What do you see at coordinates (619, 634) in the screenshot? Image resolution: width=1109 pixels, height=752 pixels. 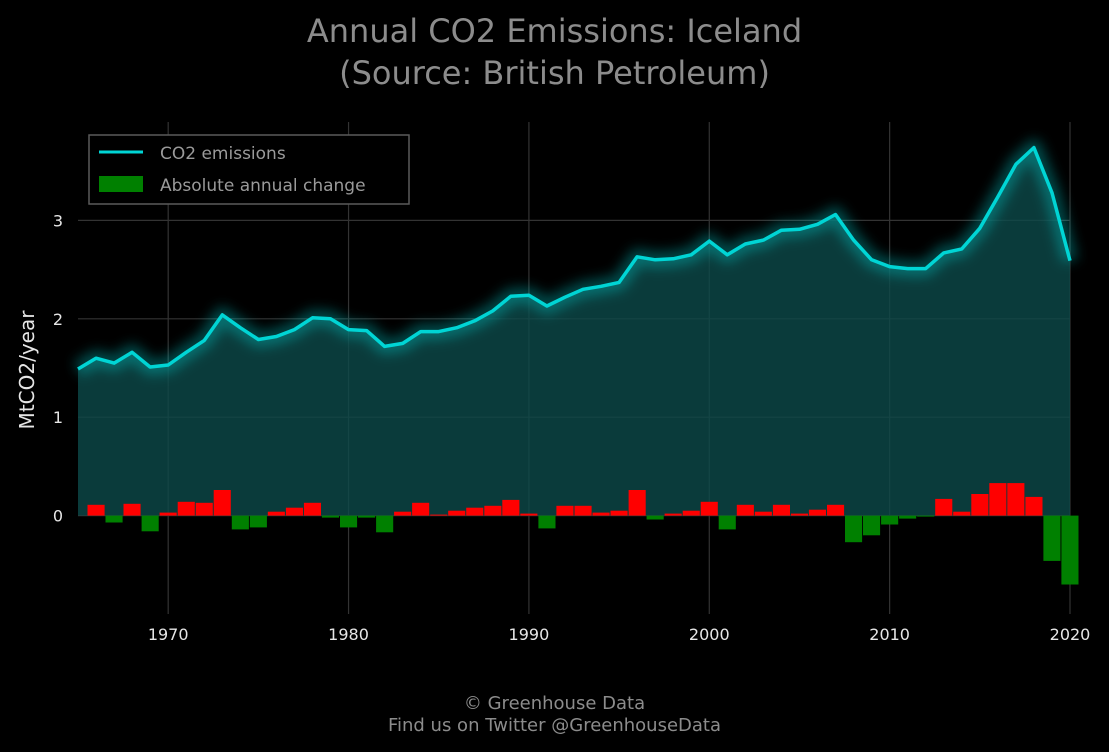 I see `x-axis-ticks: 1970 1980 1990 2000 2010 2020` at bounding box center [619, 634].